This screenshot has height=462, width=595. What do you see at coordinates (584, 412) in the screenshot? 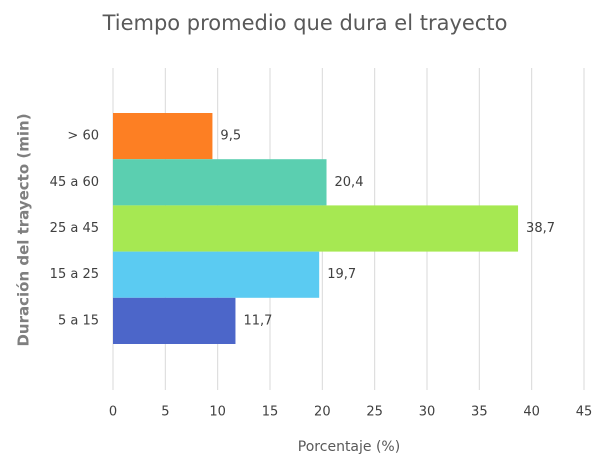
I see `x-tick-label: 45` at bounding box center [584, 412].